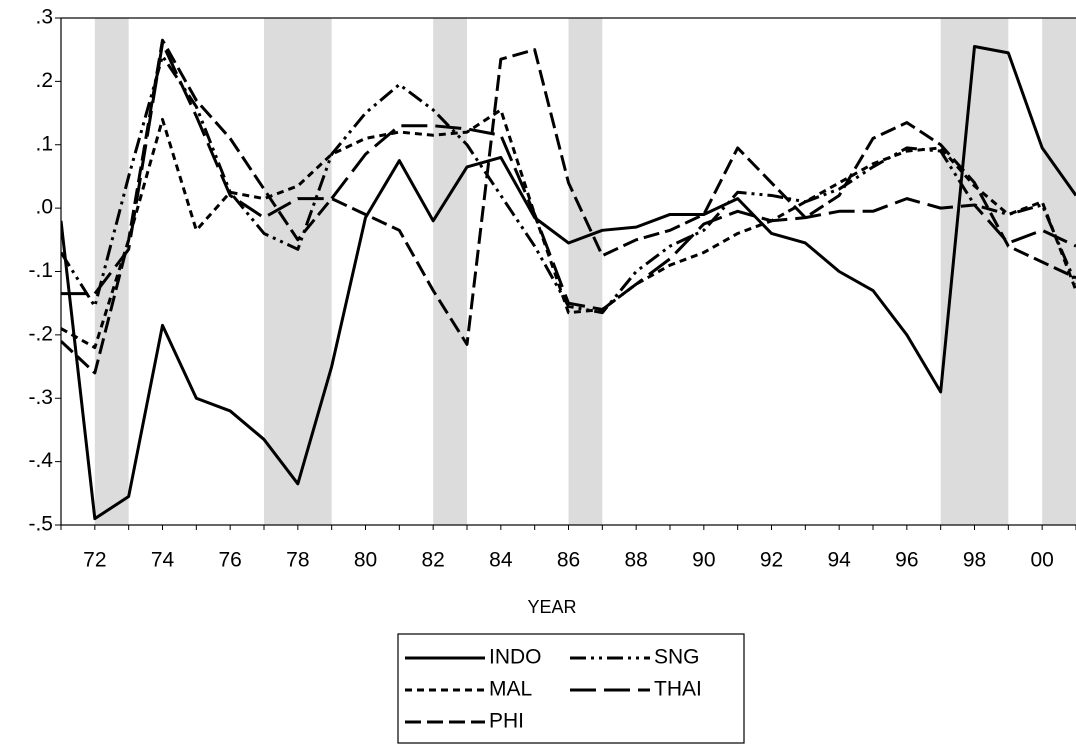 The image size is (1076, 749). What do you see at coordinates (839, 560) in the screenshot?
I see `x-tick-label: 94` at bounding box center [839, 560].